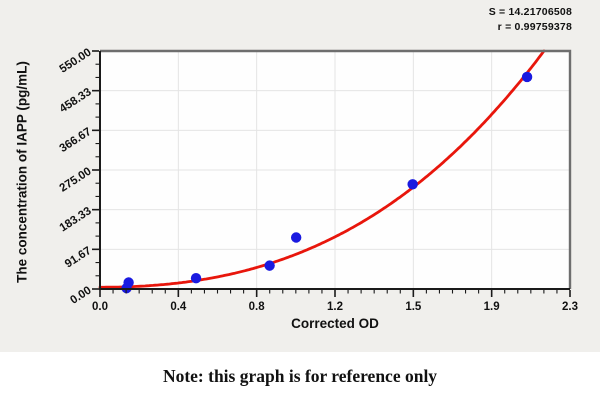 The width and height of the screenshot is (600, 400). I want to click on reference-note: Note: this graph is for reference only, so click(300, 375).